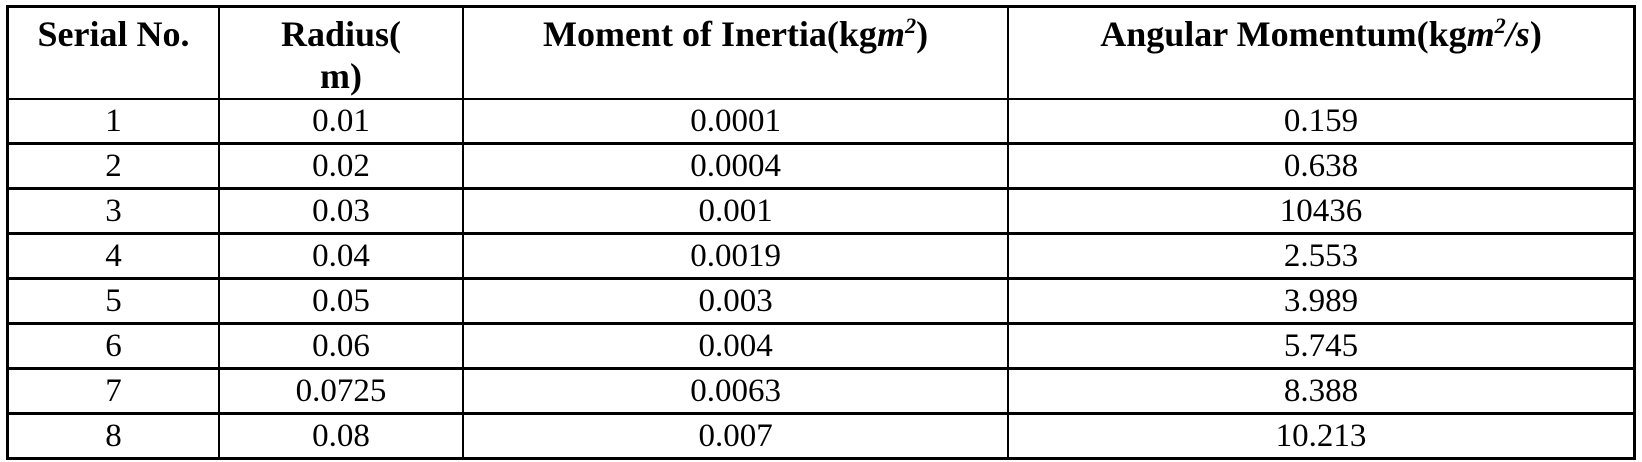 This screenshot has height=462, width=1642. I want to click on column-header-radius: Radius( m), so click(341, 52).